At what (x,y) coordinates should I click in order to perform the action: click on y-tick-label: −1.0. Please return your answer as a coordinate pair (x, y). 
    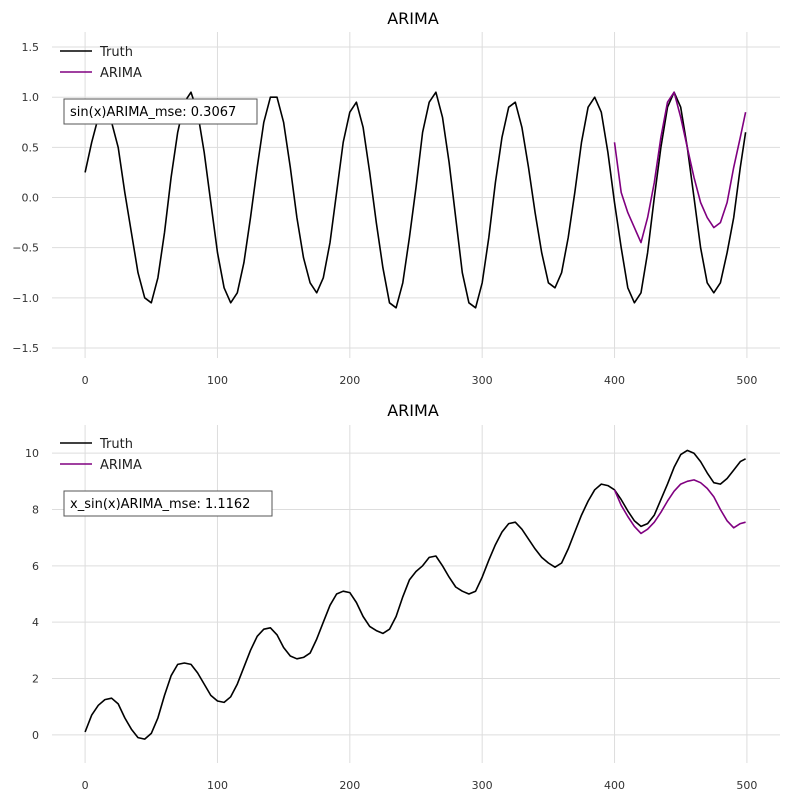
    Looking at the image, I should click on (25, 298).